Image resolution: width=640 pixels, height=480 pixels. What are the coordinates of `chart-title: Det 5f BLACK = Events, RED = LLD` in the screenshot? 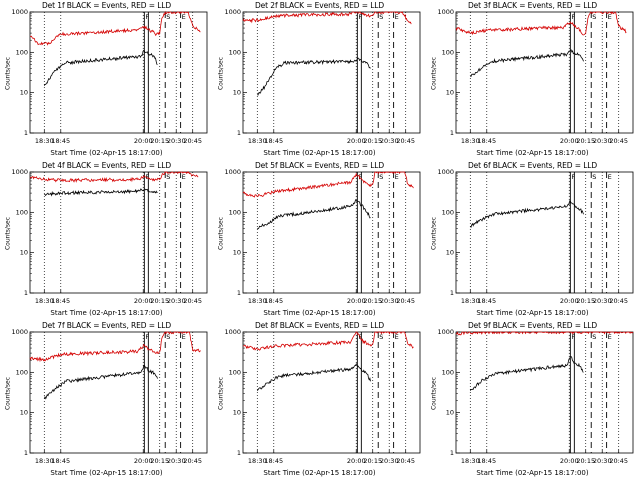 It's located at (319, 165).